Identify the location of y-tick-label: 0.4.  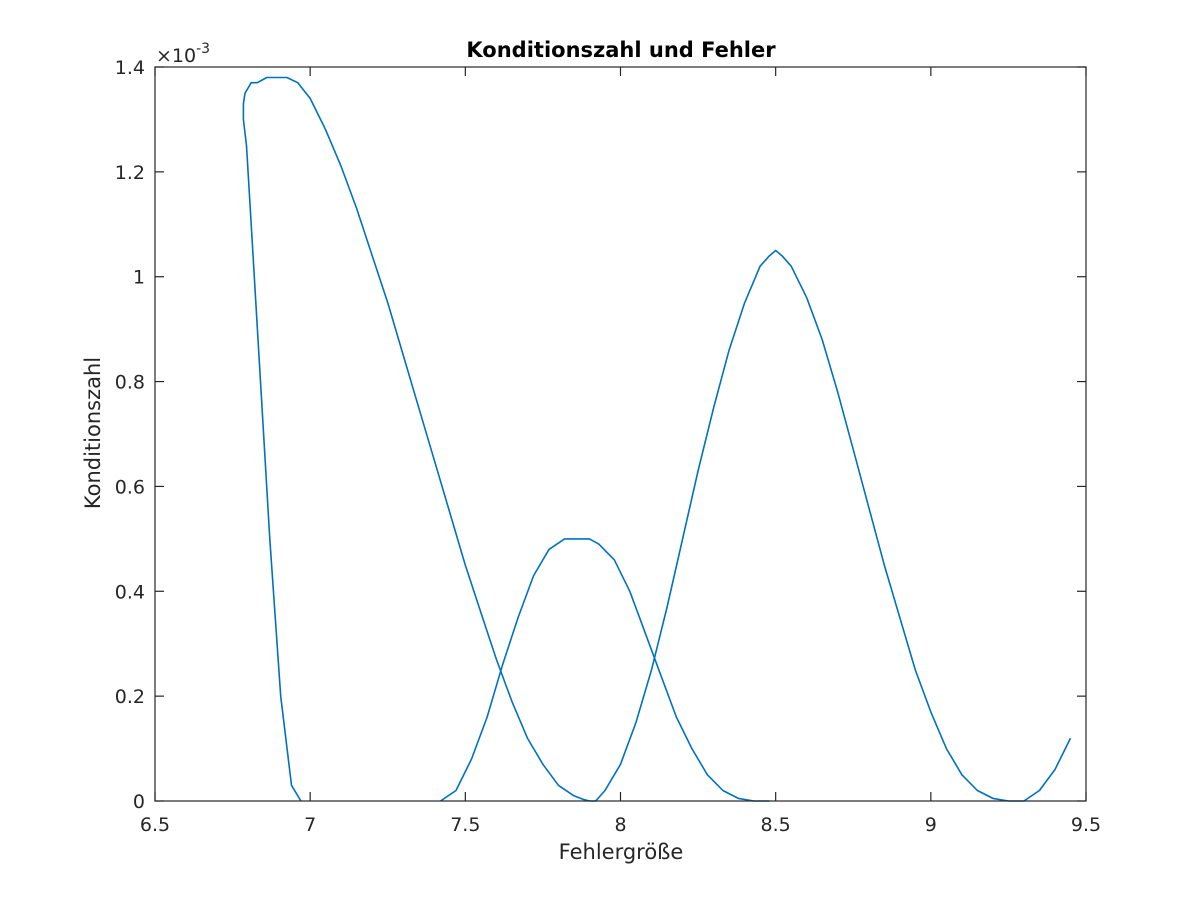
(130, 592).